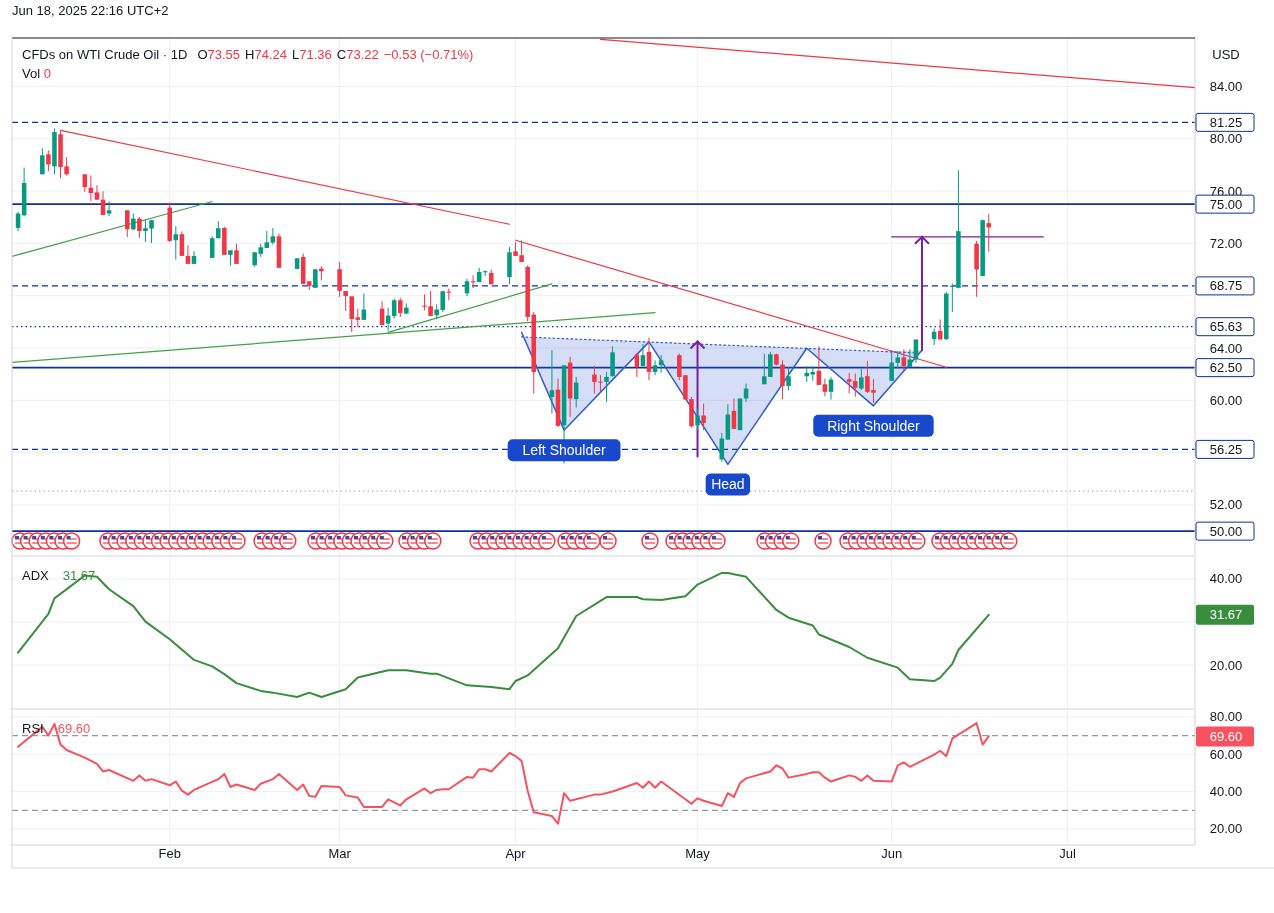  What do you see at coordinates (1226, 86) in the screenshot?
I see `y-tick-label: 84.00` at bounding box center [1226, 86].